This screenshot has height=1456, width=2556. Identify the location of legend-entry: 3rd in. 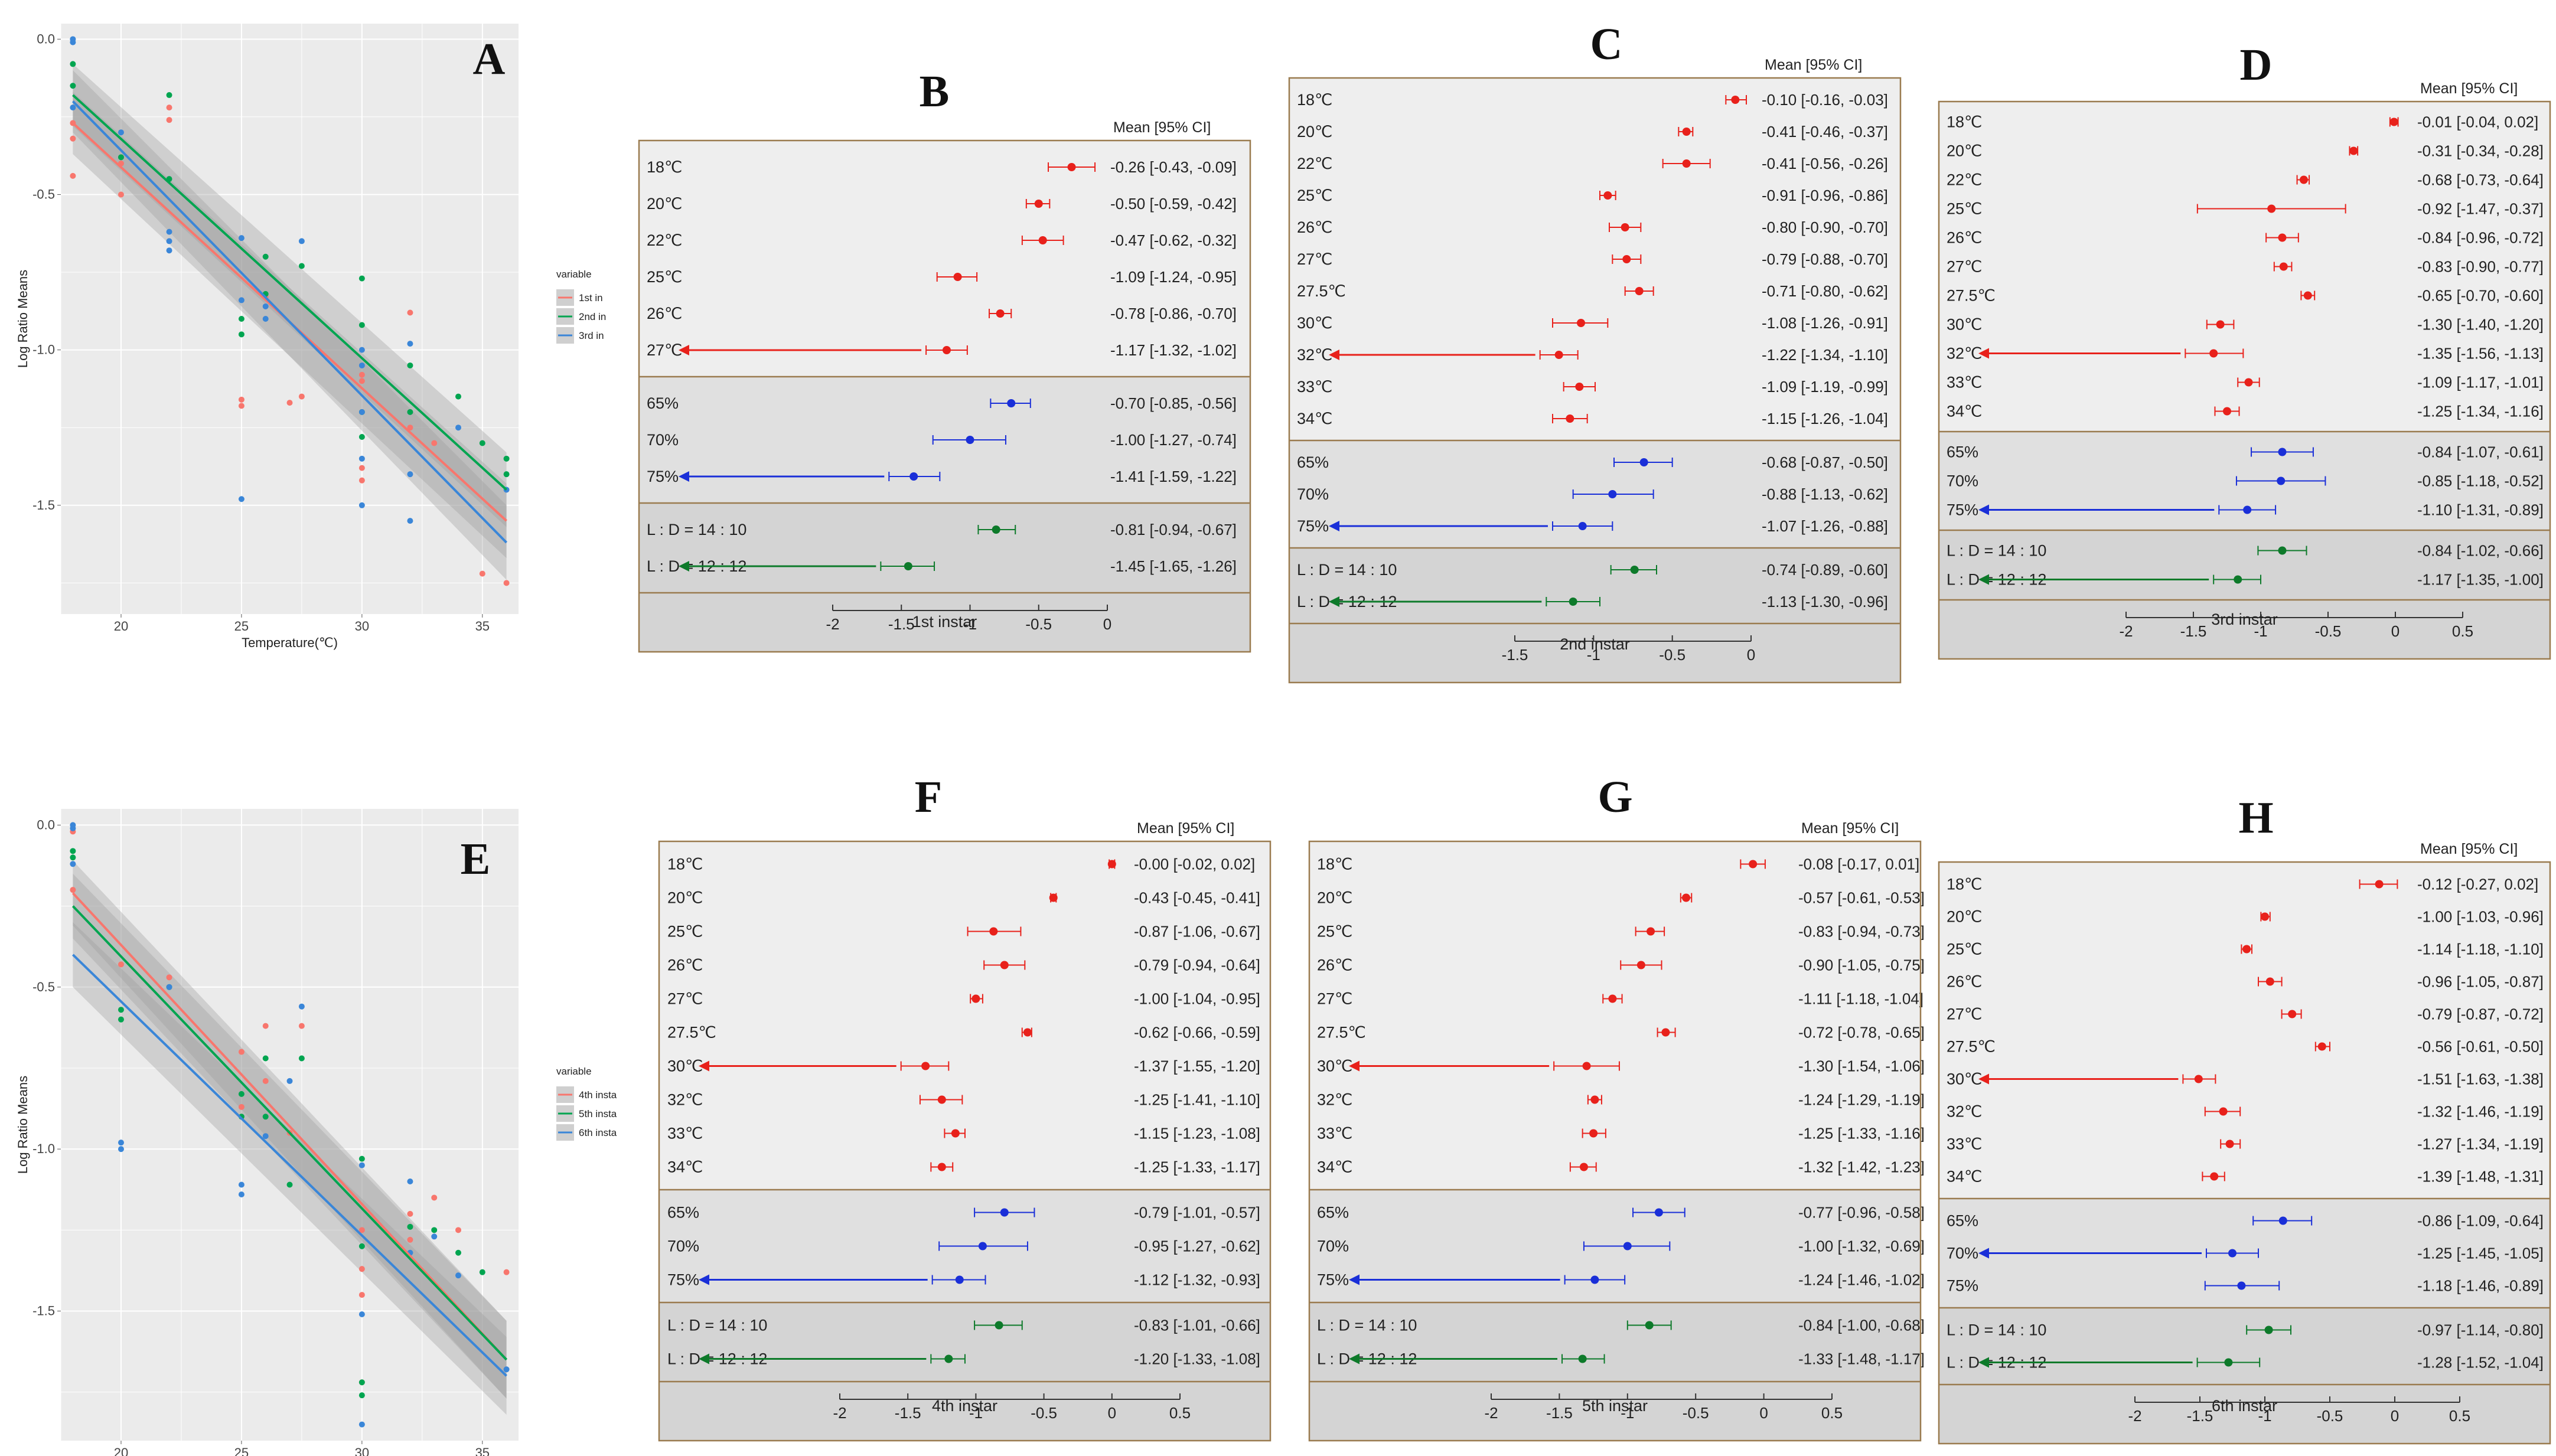
(591, 335).